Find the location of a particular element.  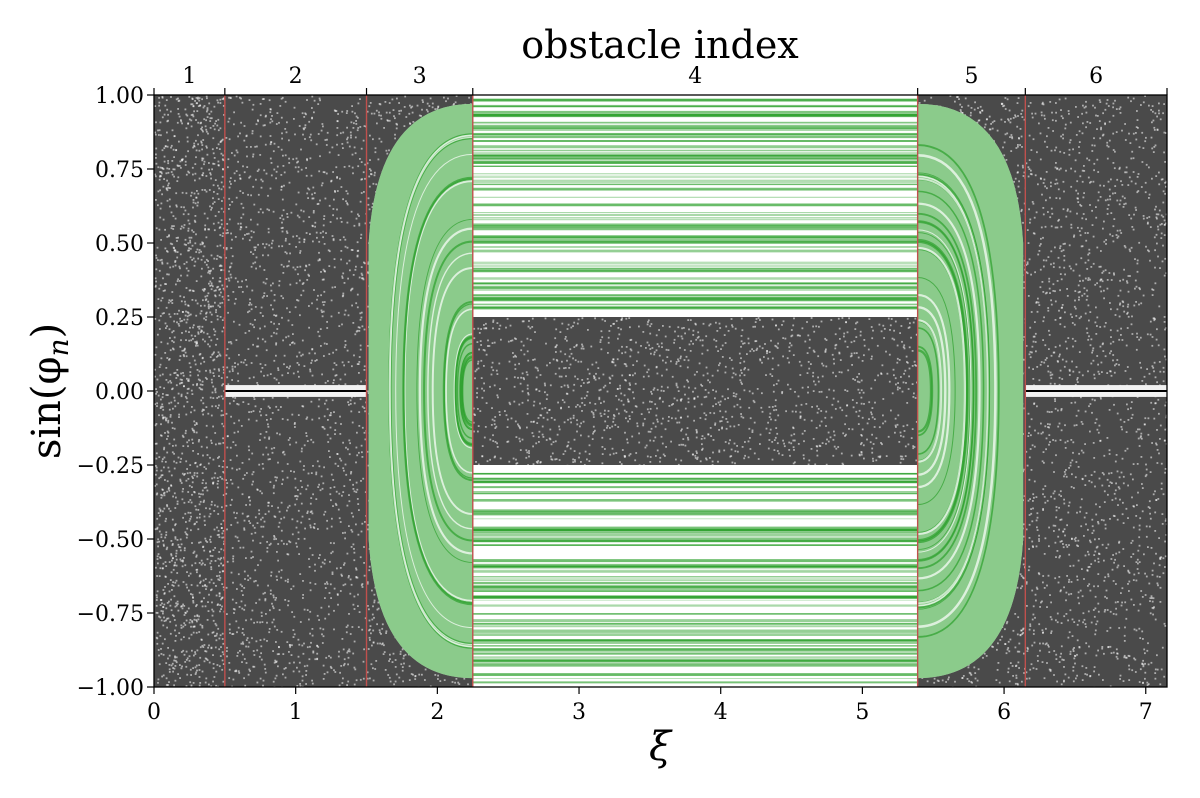

y-axis: 1.00 0.75 0.50 0.25 0.00 −0.25 −0.50 −0.75 −1.00 is located at coordinates (115, 392).